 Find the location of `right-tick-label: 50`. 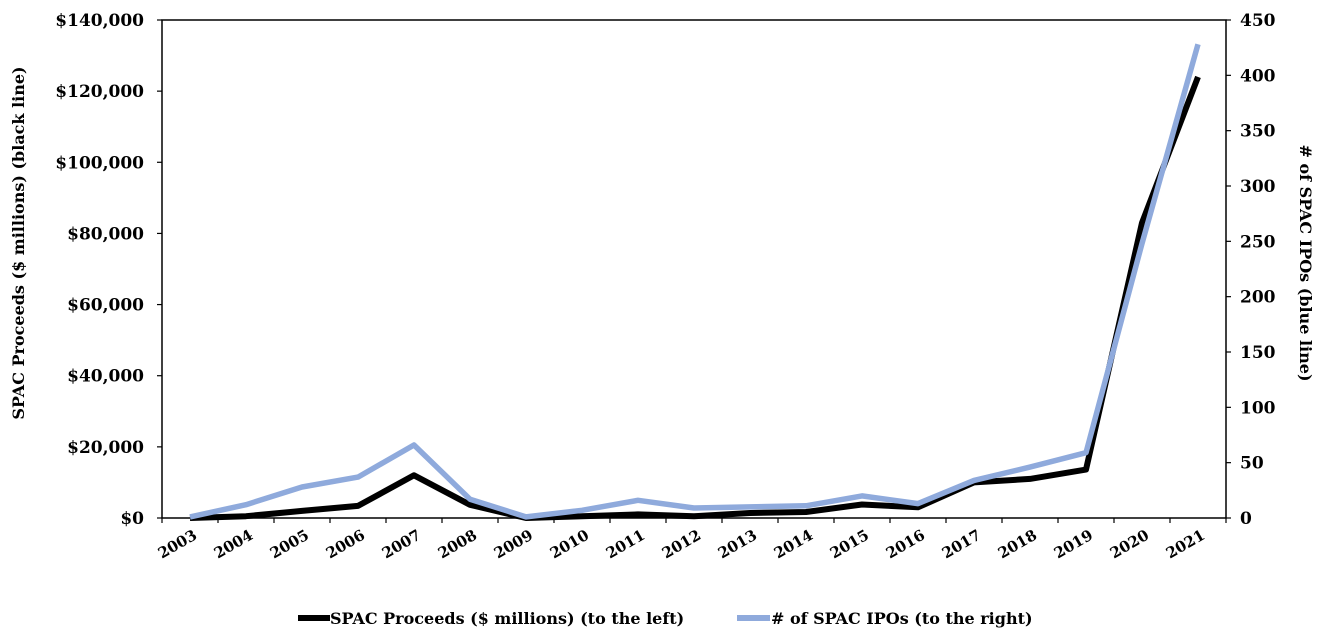

right-tick-label: 50 is located at coordinates (1252, 464).